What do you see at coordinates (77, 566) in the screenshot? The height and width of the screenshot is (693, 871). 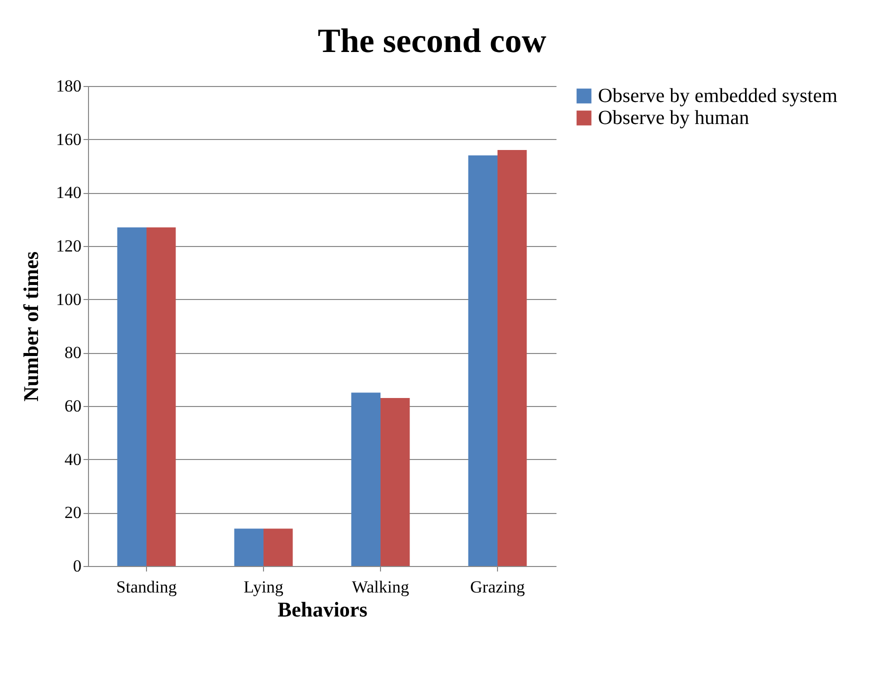 I see `y-tick-label: 0` at bounding box center [77, 566].